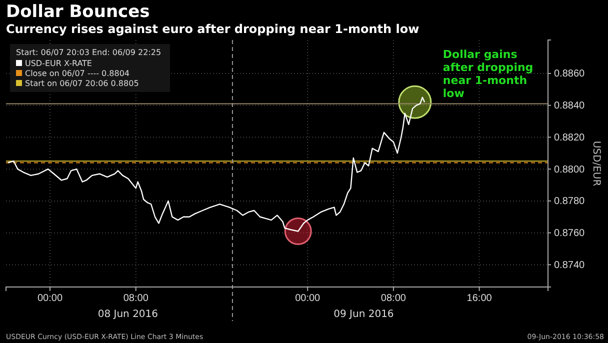  I want to click on legend-label: Start on 06/07 20:06 0.8805, so click(82, 83).